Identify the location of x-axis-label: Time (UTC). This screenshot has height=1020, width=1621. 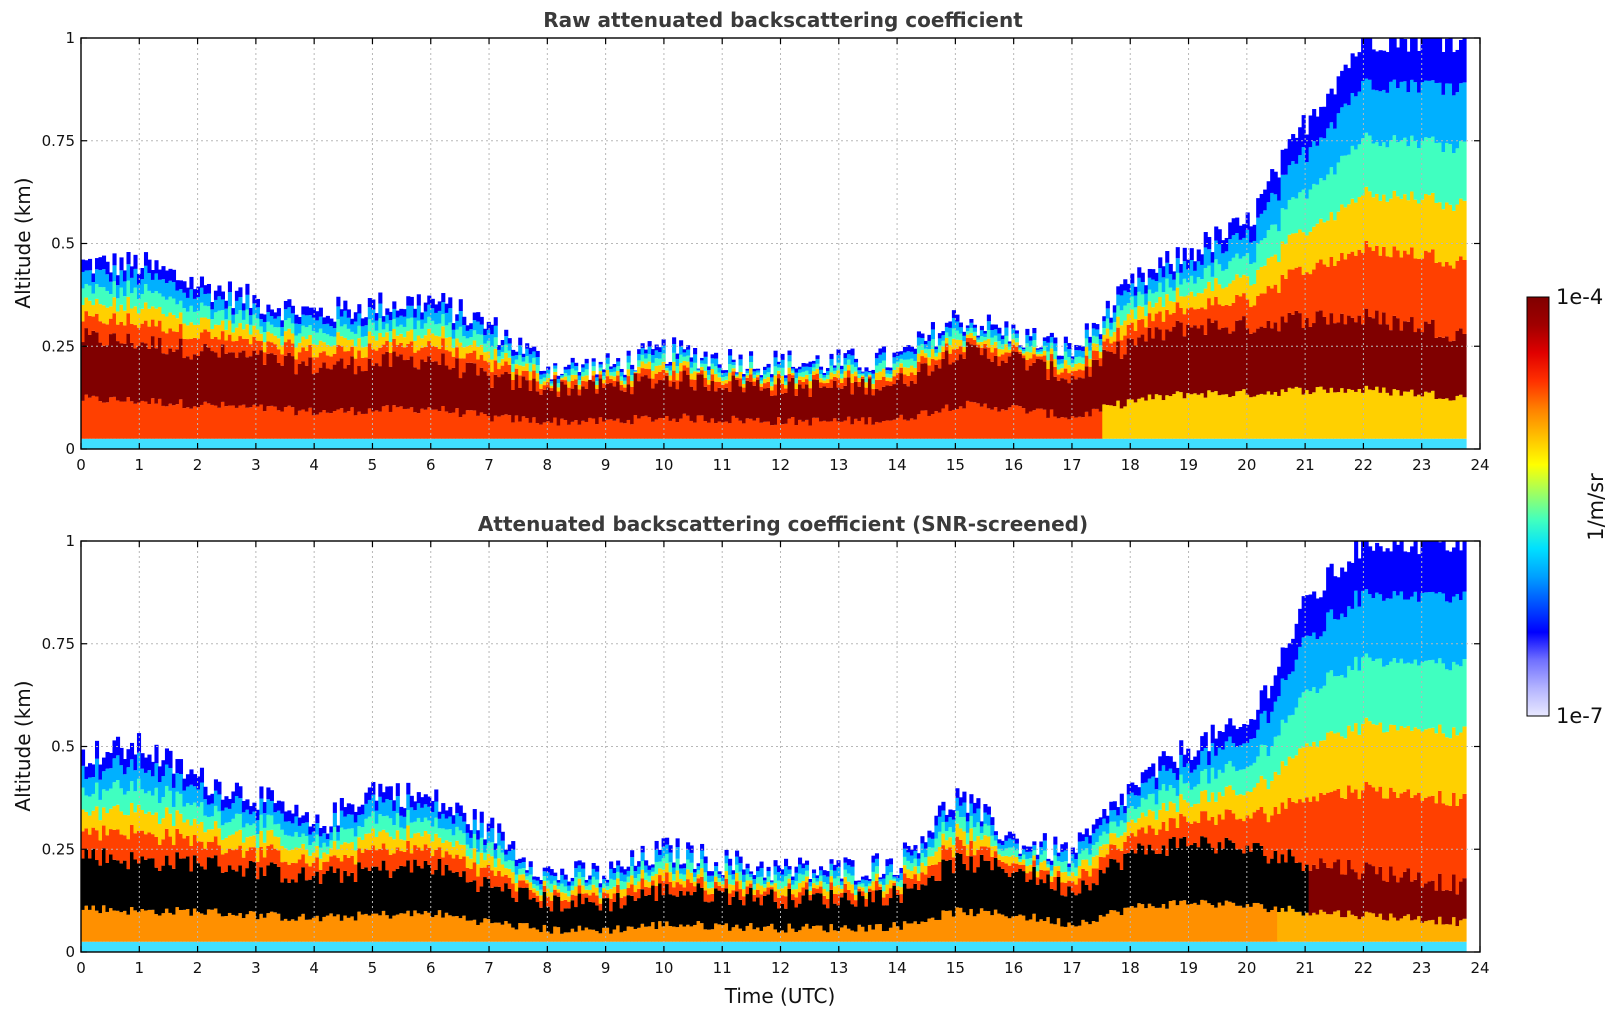
(780, 996).